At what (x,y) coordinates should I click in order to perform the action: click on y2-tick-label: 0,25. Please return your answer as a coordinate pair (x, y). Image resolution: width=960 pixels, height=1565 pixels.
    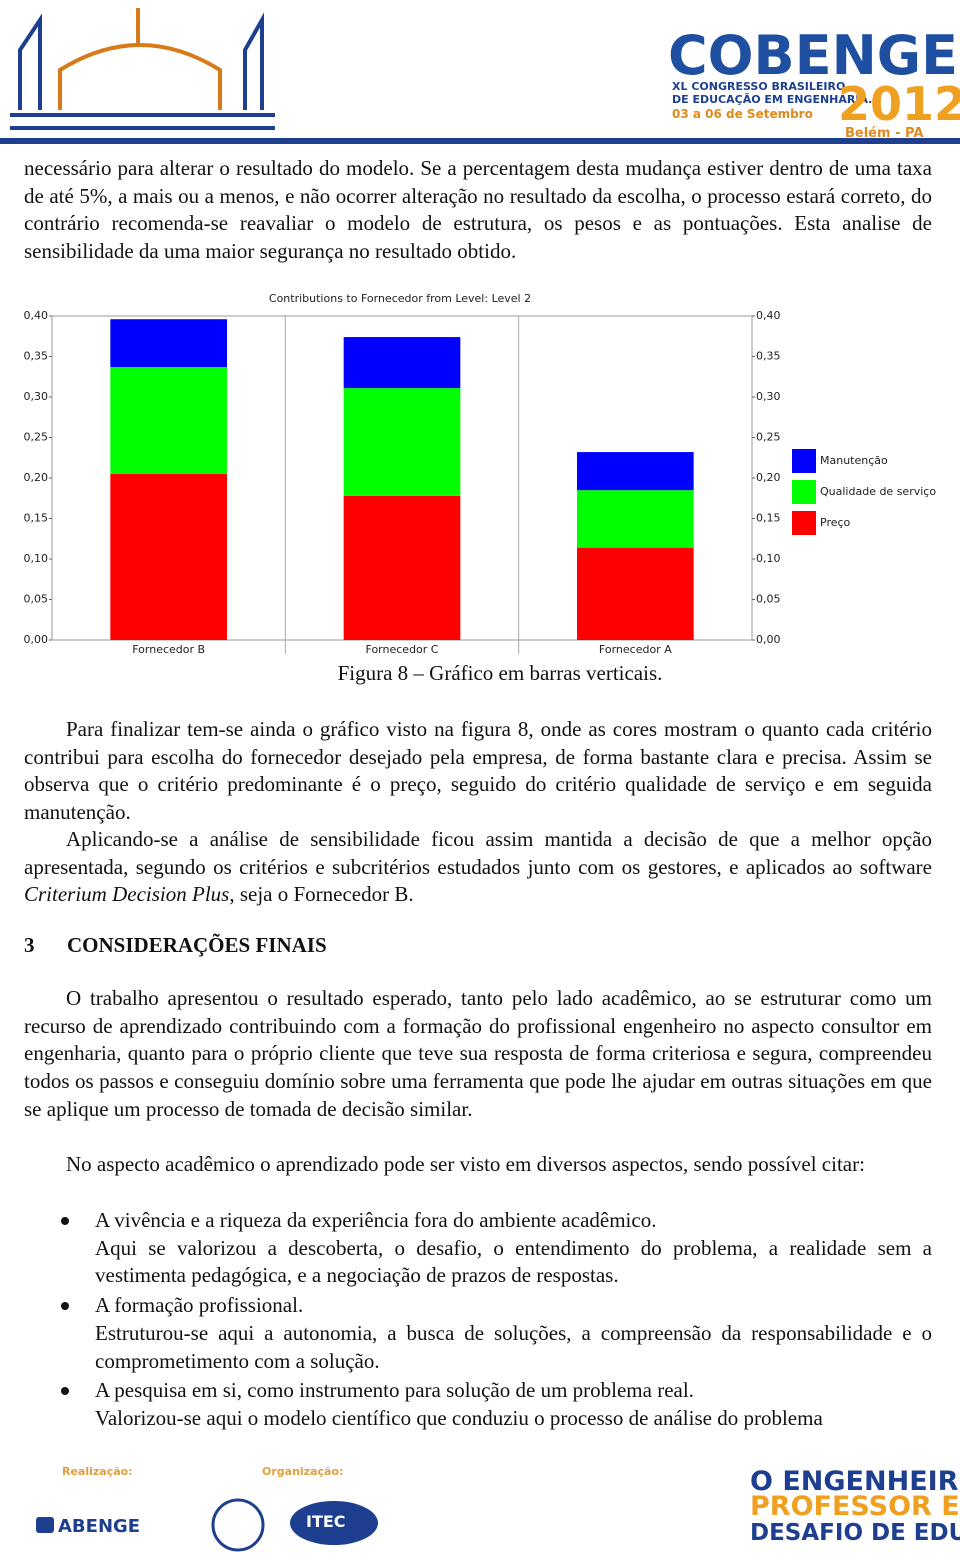
    Looking at the image, I should click on (768, 437).